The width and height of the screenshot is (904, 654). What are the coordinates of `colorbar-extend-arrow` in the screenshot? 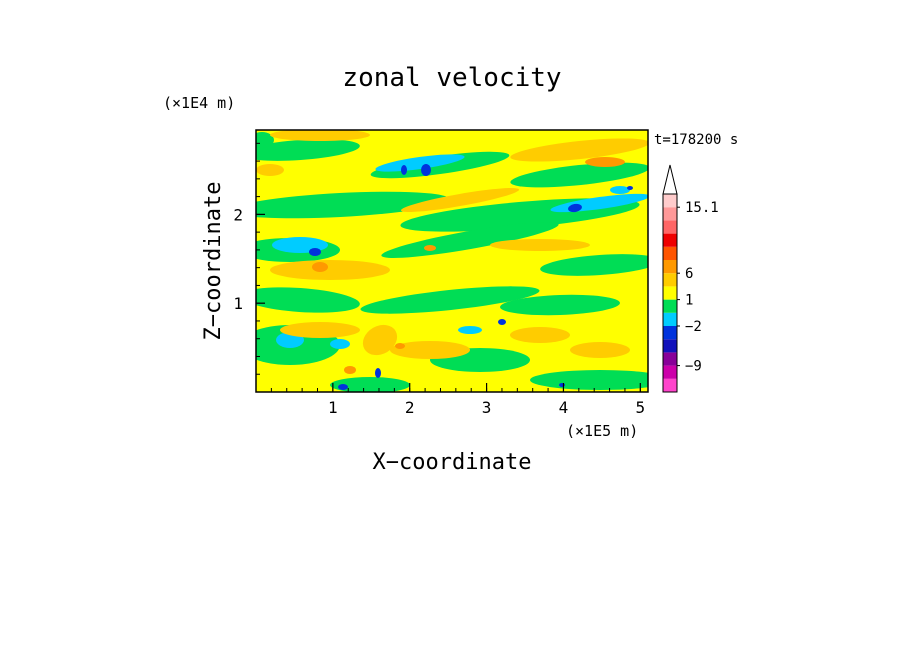 It's located at (670, 179).